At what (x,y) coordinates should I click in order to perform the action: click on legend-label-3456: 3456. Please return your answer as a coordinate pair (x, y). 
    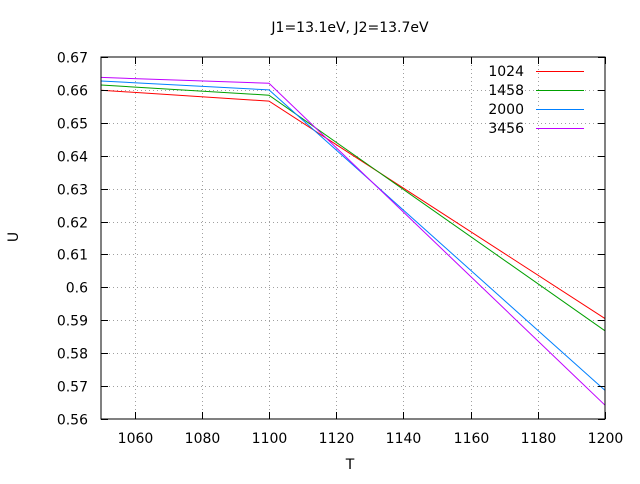
    Looking at the image, I should click on (506, 129).